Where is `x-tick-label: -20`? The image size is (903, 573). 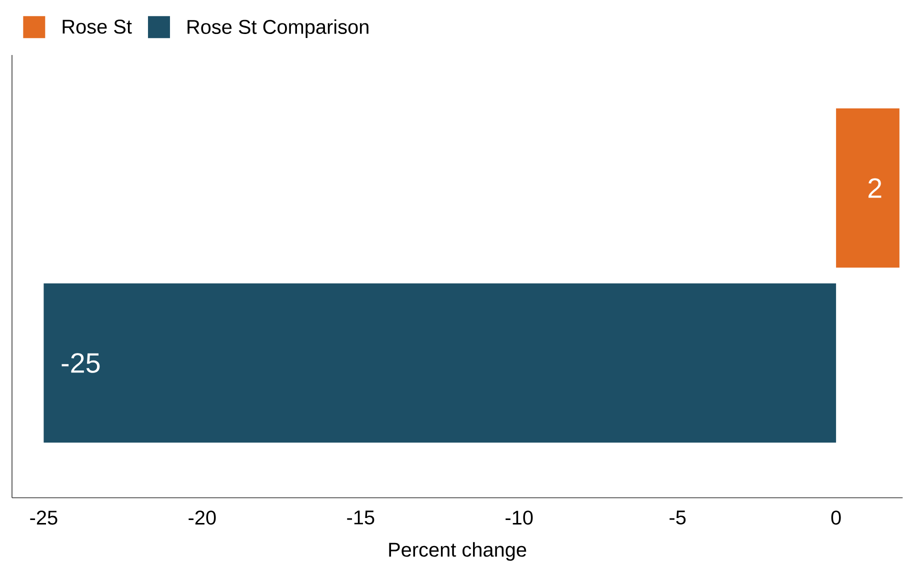 x-tick-label: -20 is located at coordinates (202, 517).